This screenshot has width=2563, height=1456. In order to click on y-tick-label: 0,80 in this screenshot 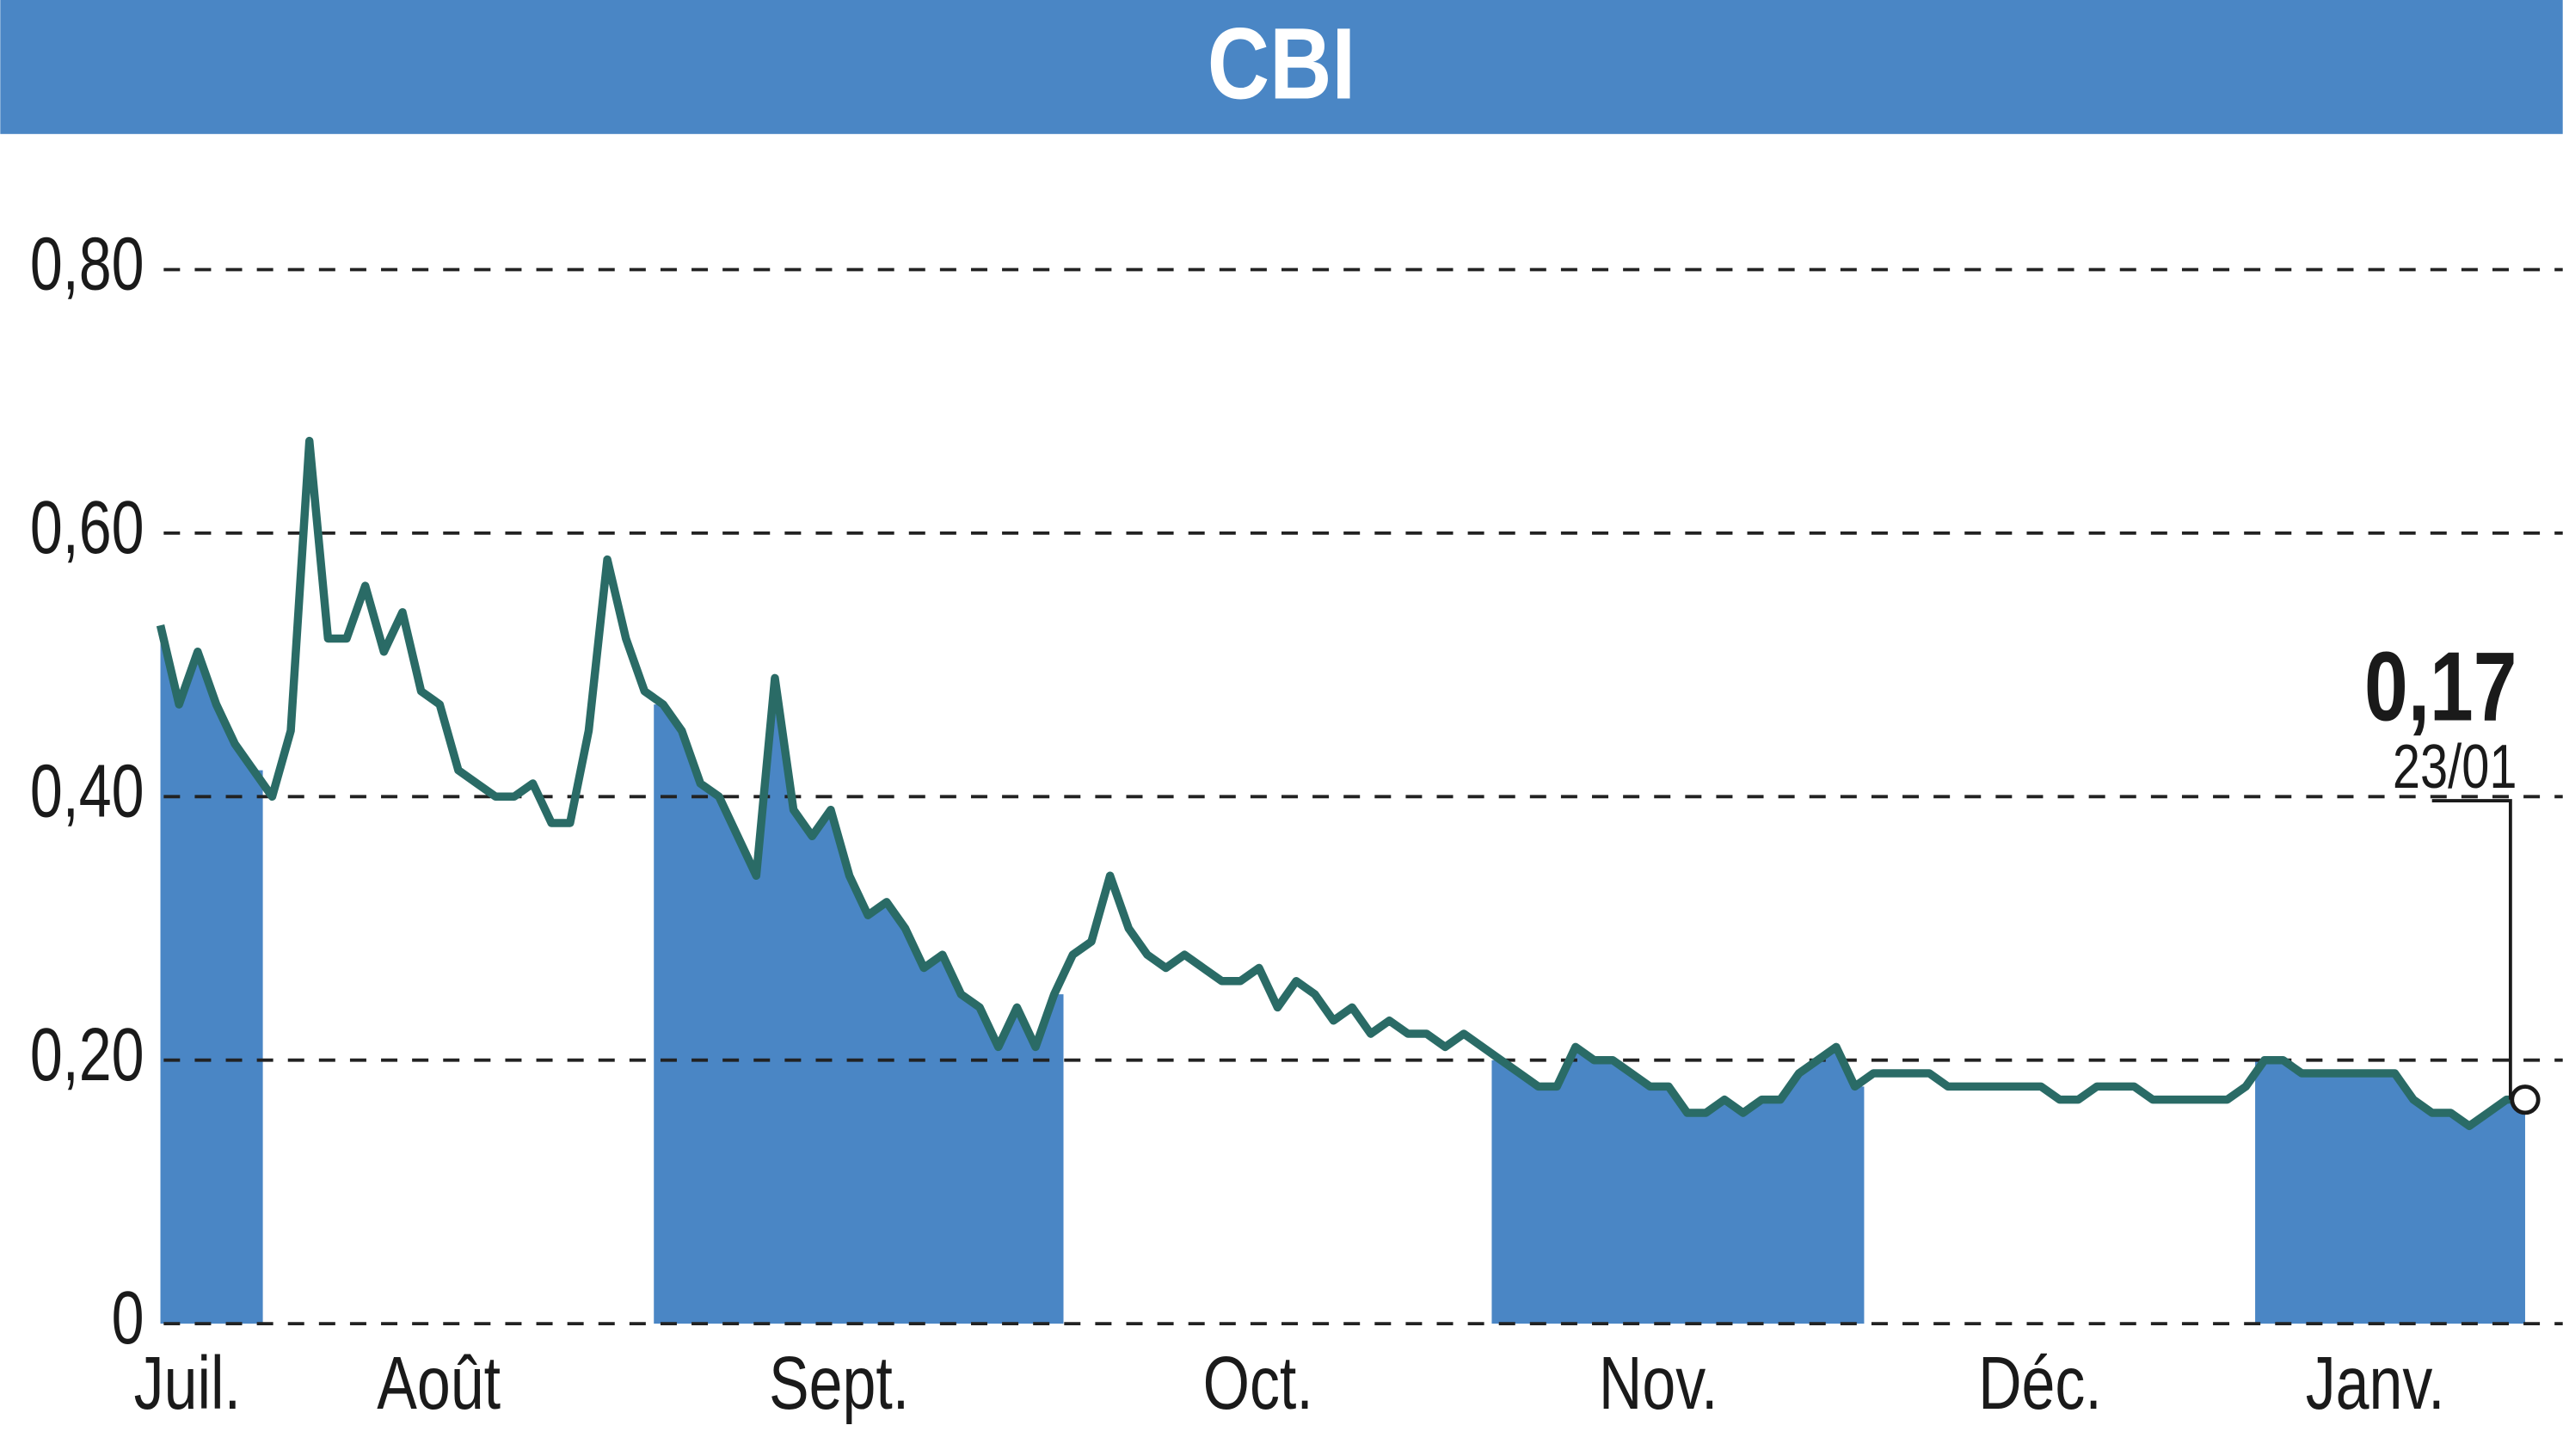, I will do `click(87, 263)`.